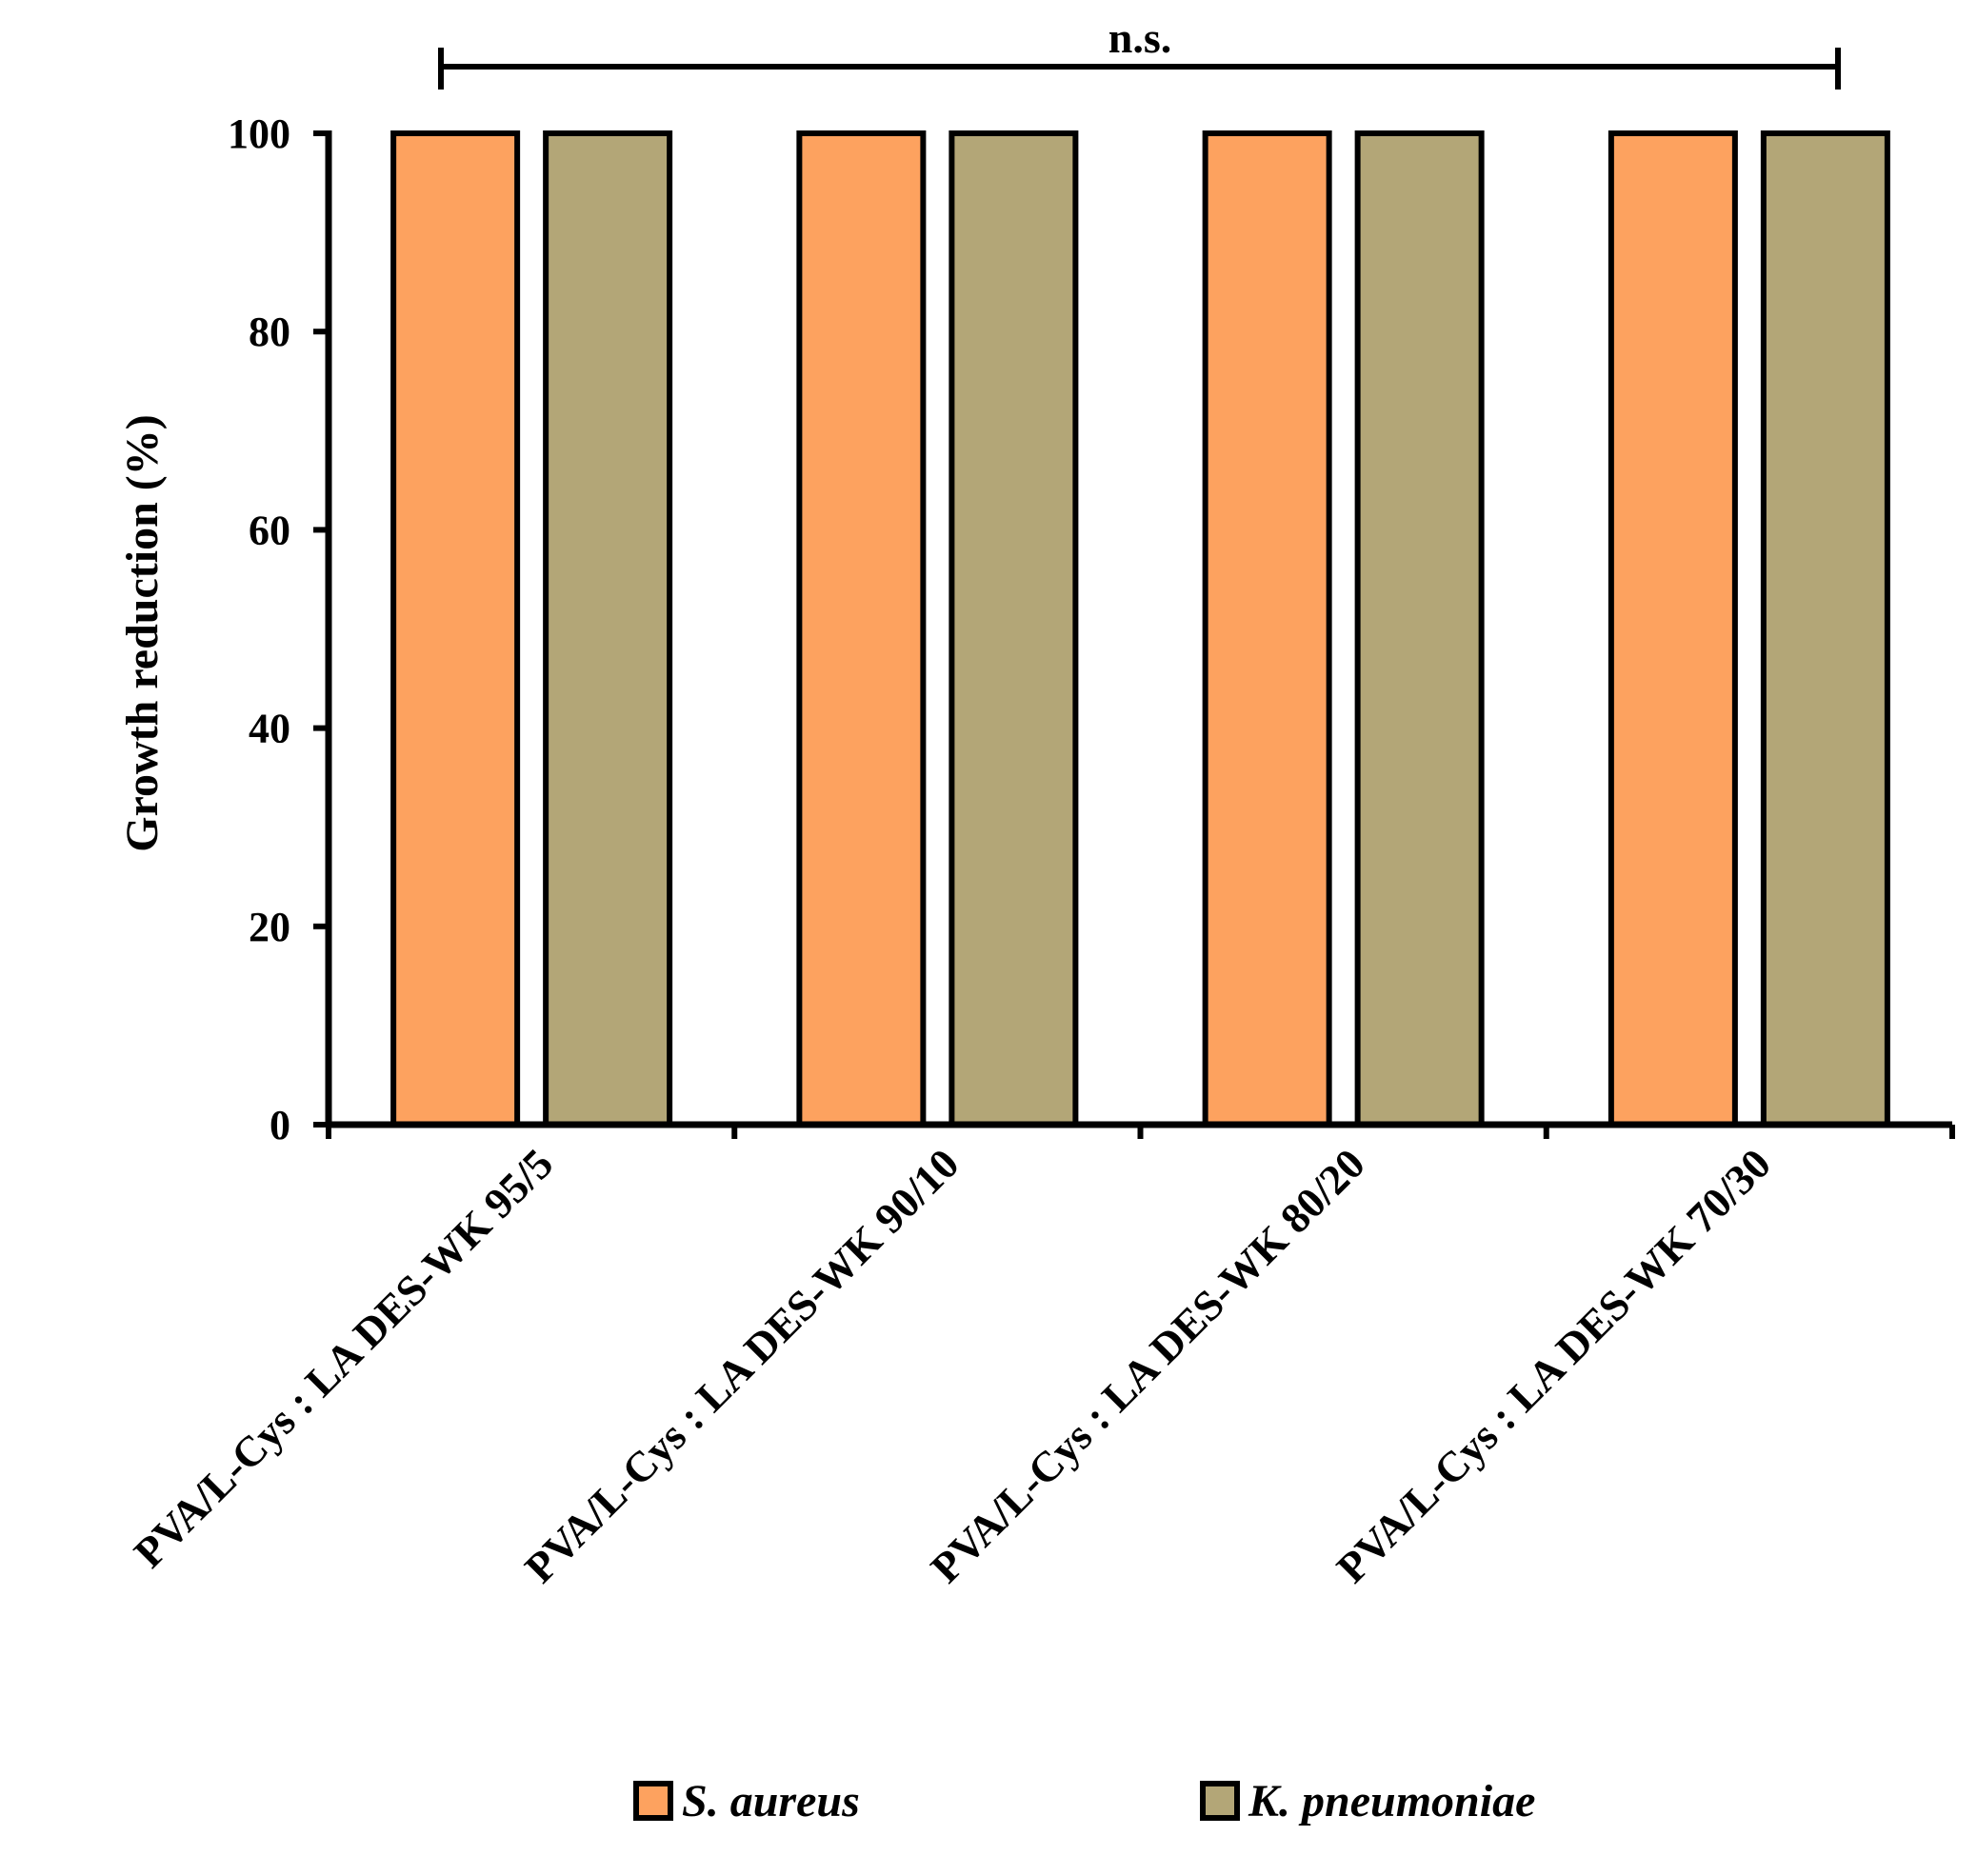 The height and width of the screenshot is (1876, 1977). What do you see at coordinates (1391, 1801) in the screenshot?
I see `legend-label-2: K. pneumoniae` at bounding box center [1391, 1801].